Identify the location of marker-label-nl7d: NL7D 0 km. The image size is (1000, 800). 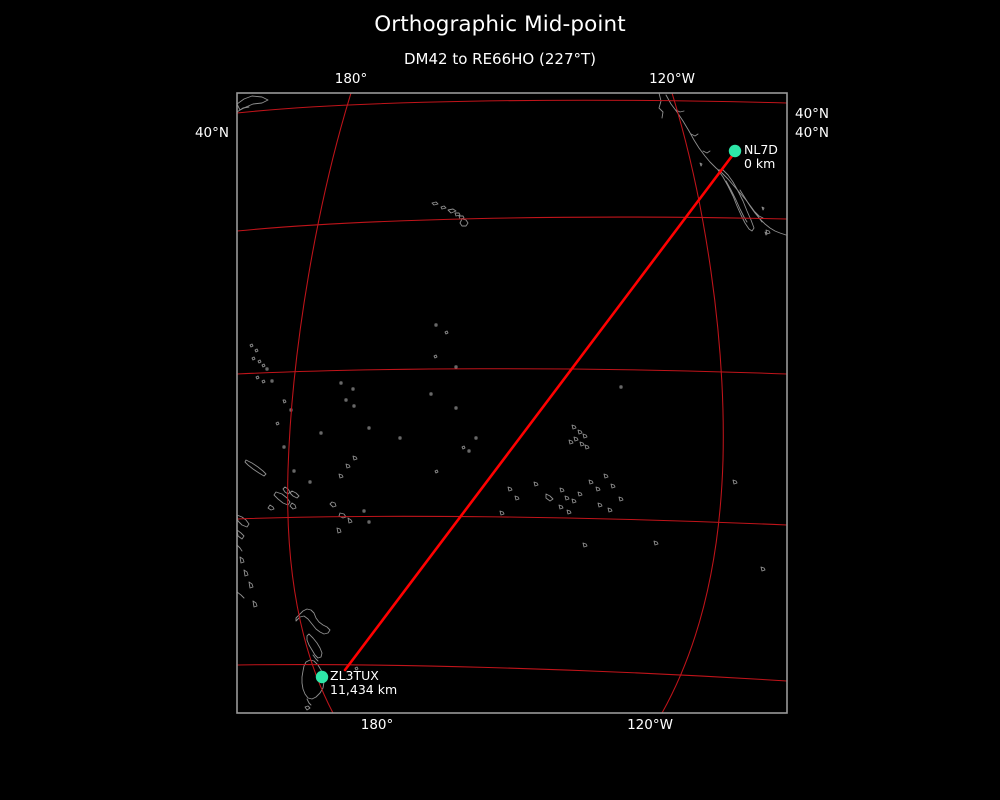
(761, 157).